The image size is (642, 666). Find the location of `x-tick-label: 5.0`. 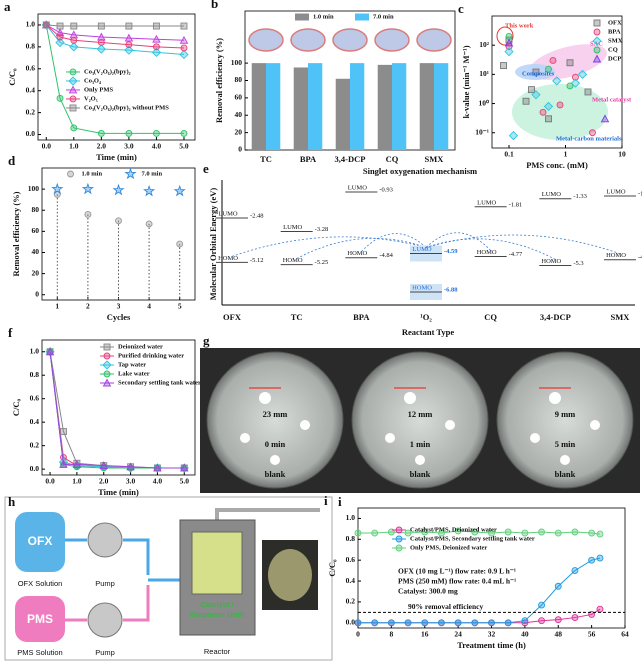

x-tick-label: 5.0 is located at coordinates (184, 146).